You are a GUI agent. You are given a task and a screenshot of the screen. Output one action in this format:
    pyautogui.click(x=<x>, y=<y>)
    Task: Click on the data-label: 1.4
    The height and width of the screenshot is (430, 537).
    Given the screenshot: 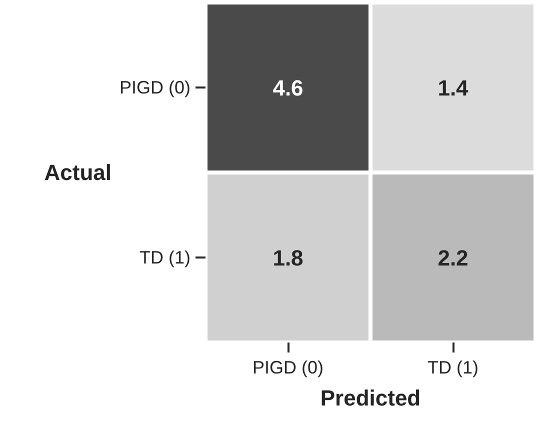 What is the action you would take?
    pyautogui.click(x=454, y=88)
    